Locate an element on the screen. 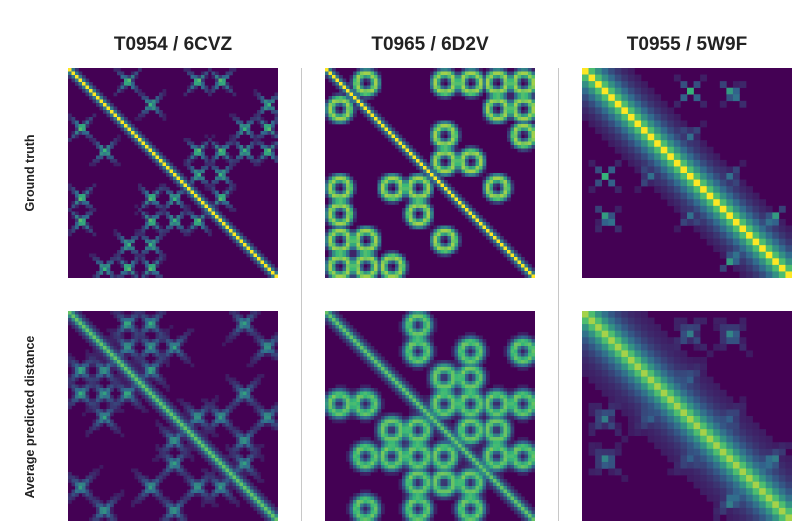 The image size is (800, 521). heatmap-t0965-ground-truth is located at coordinates (430, 173).